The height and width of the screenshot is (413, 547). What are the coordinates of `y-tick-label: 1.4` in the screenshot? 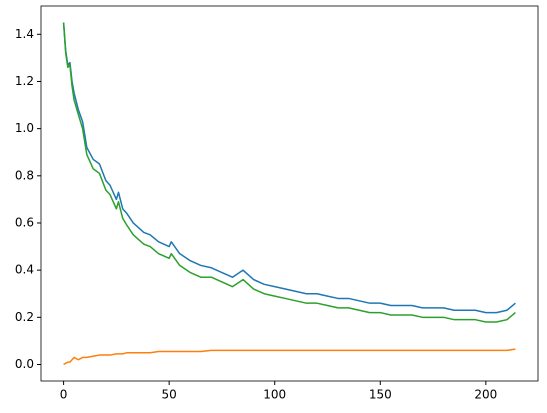 It's located at (24, 34).